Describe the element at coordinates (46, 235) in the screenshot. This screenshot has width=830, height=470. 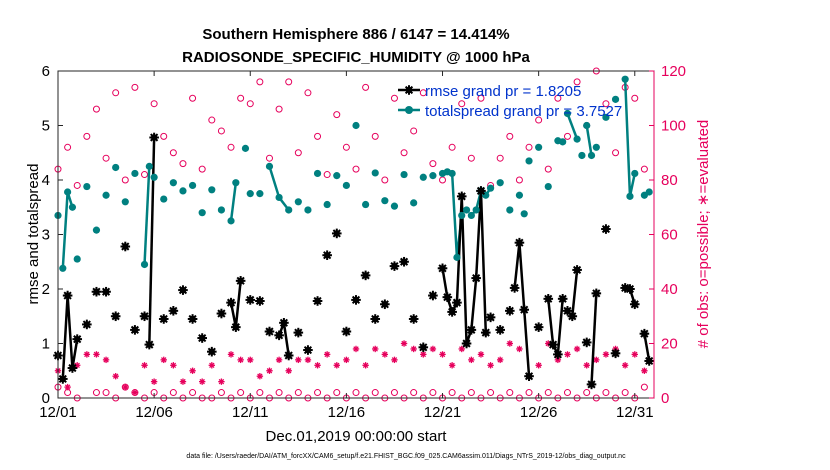
I see `y-tick-label-left: 3` at that location.